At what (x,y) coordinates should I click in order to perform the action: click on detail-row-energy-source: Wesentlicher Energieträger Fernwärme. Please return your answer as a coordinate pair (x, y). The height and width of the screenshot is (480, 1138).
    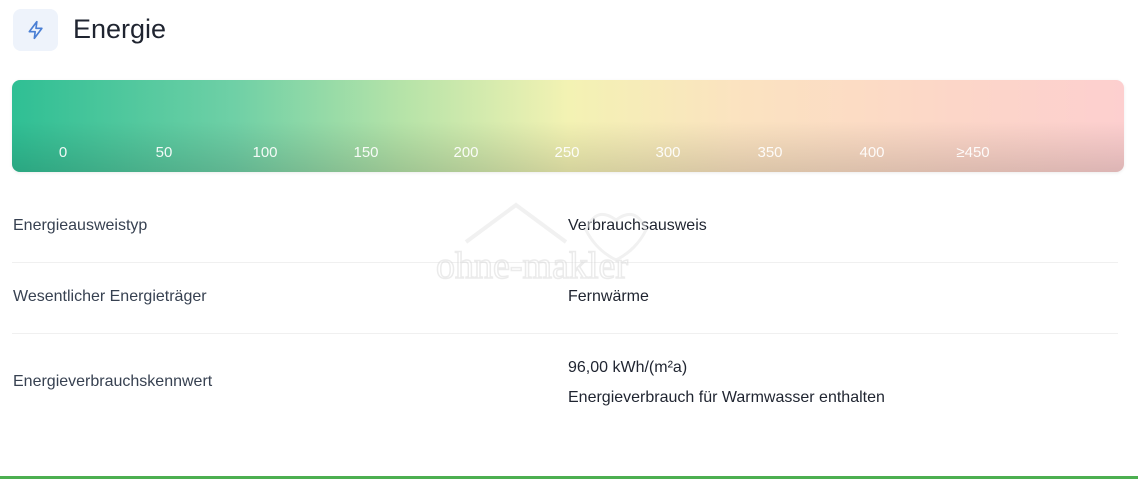
    Looking at the image, I should click on (565, 298).